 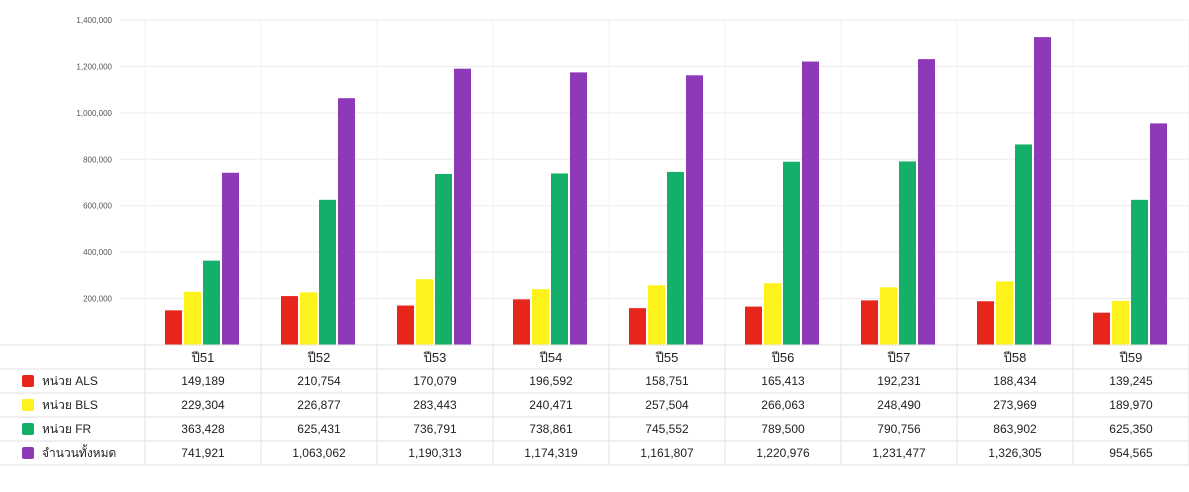 I want to click on category-label: ปี58, so click(x=1015, y=357).